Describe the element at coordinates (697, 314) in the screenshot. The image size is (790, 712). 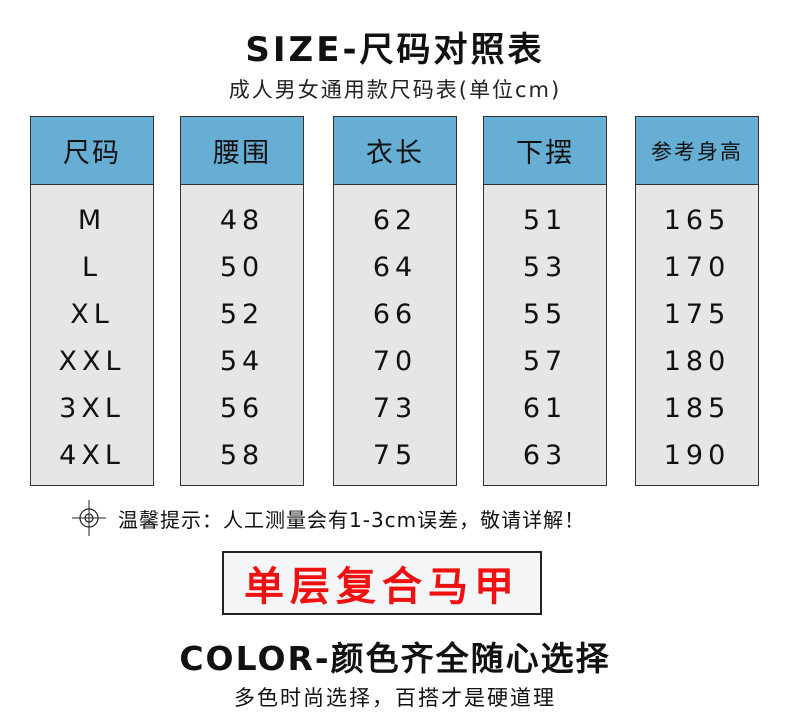
I see `table-cell: 175` at that location.